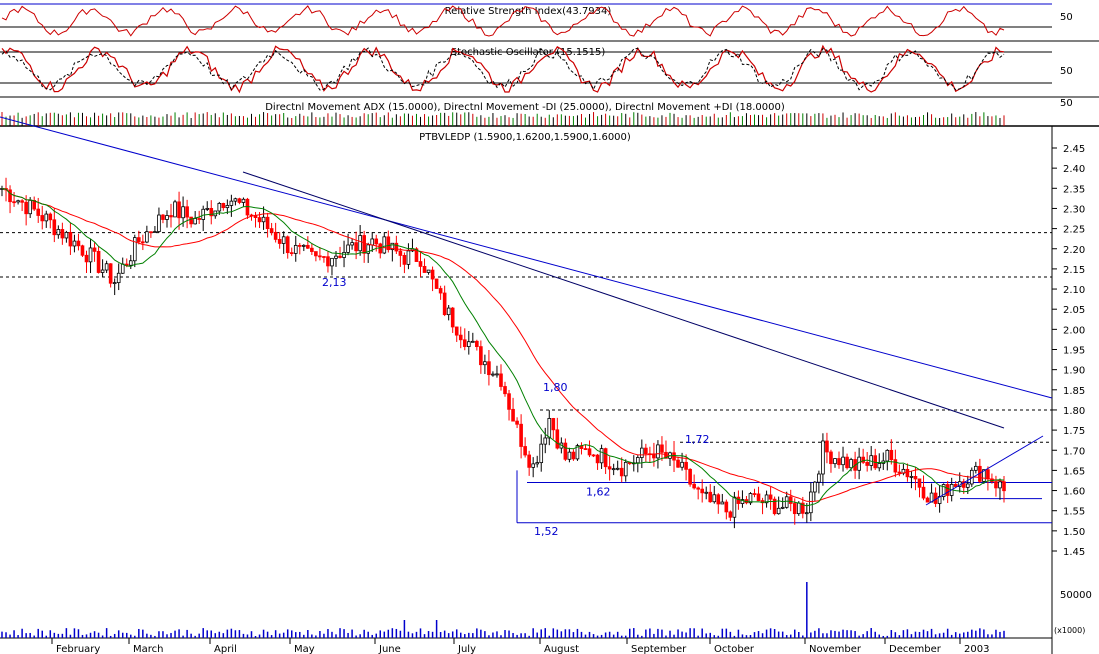 The height and width of the screenshot is (654, 1099). Describe the element at coordinates (528, 11) in the screenshot. I see `rsi-label: Relative Strength Index(43.7934)` at that location.